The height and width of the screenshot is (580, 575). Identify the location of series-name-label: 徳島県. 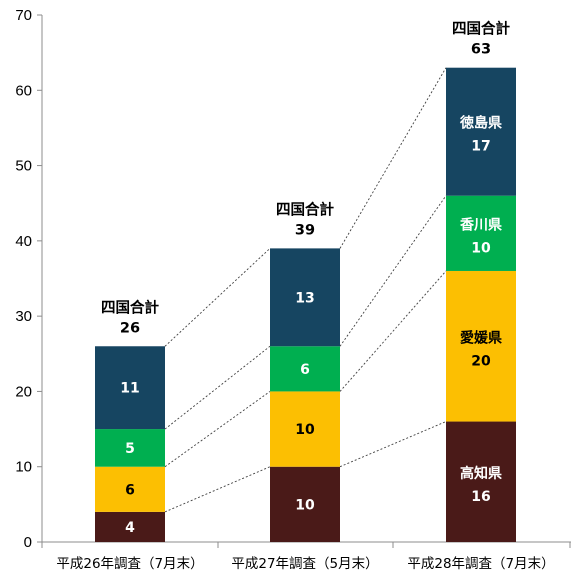
(480, 123).